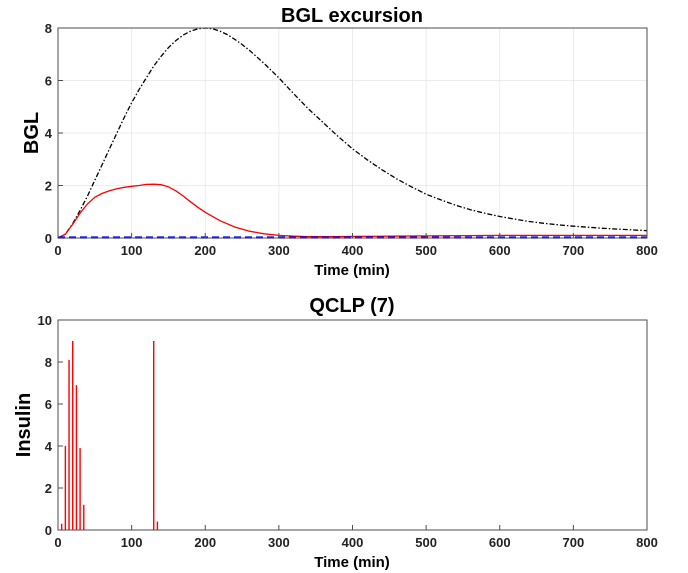 The width and height of the screenshot is (688, 573). What do you see at coordinates (351, 306) in the screenshot?
I see `chart-title: QCLP (7)` at bounding box center [351, 306].